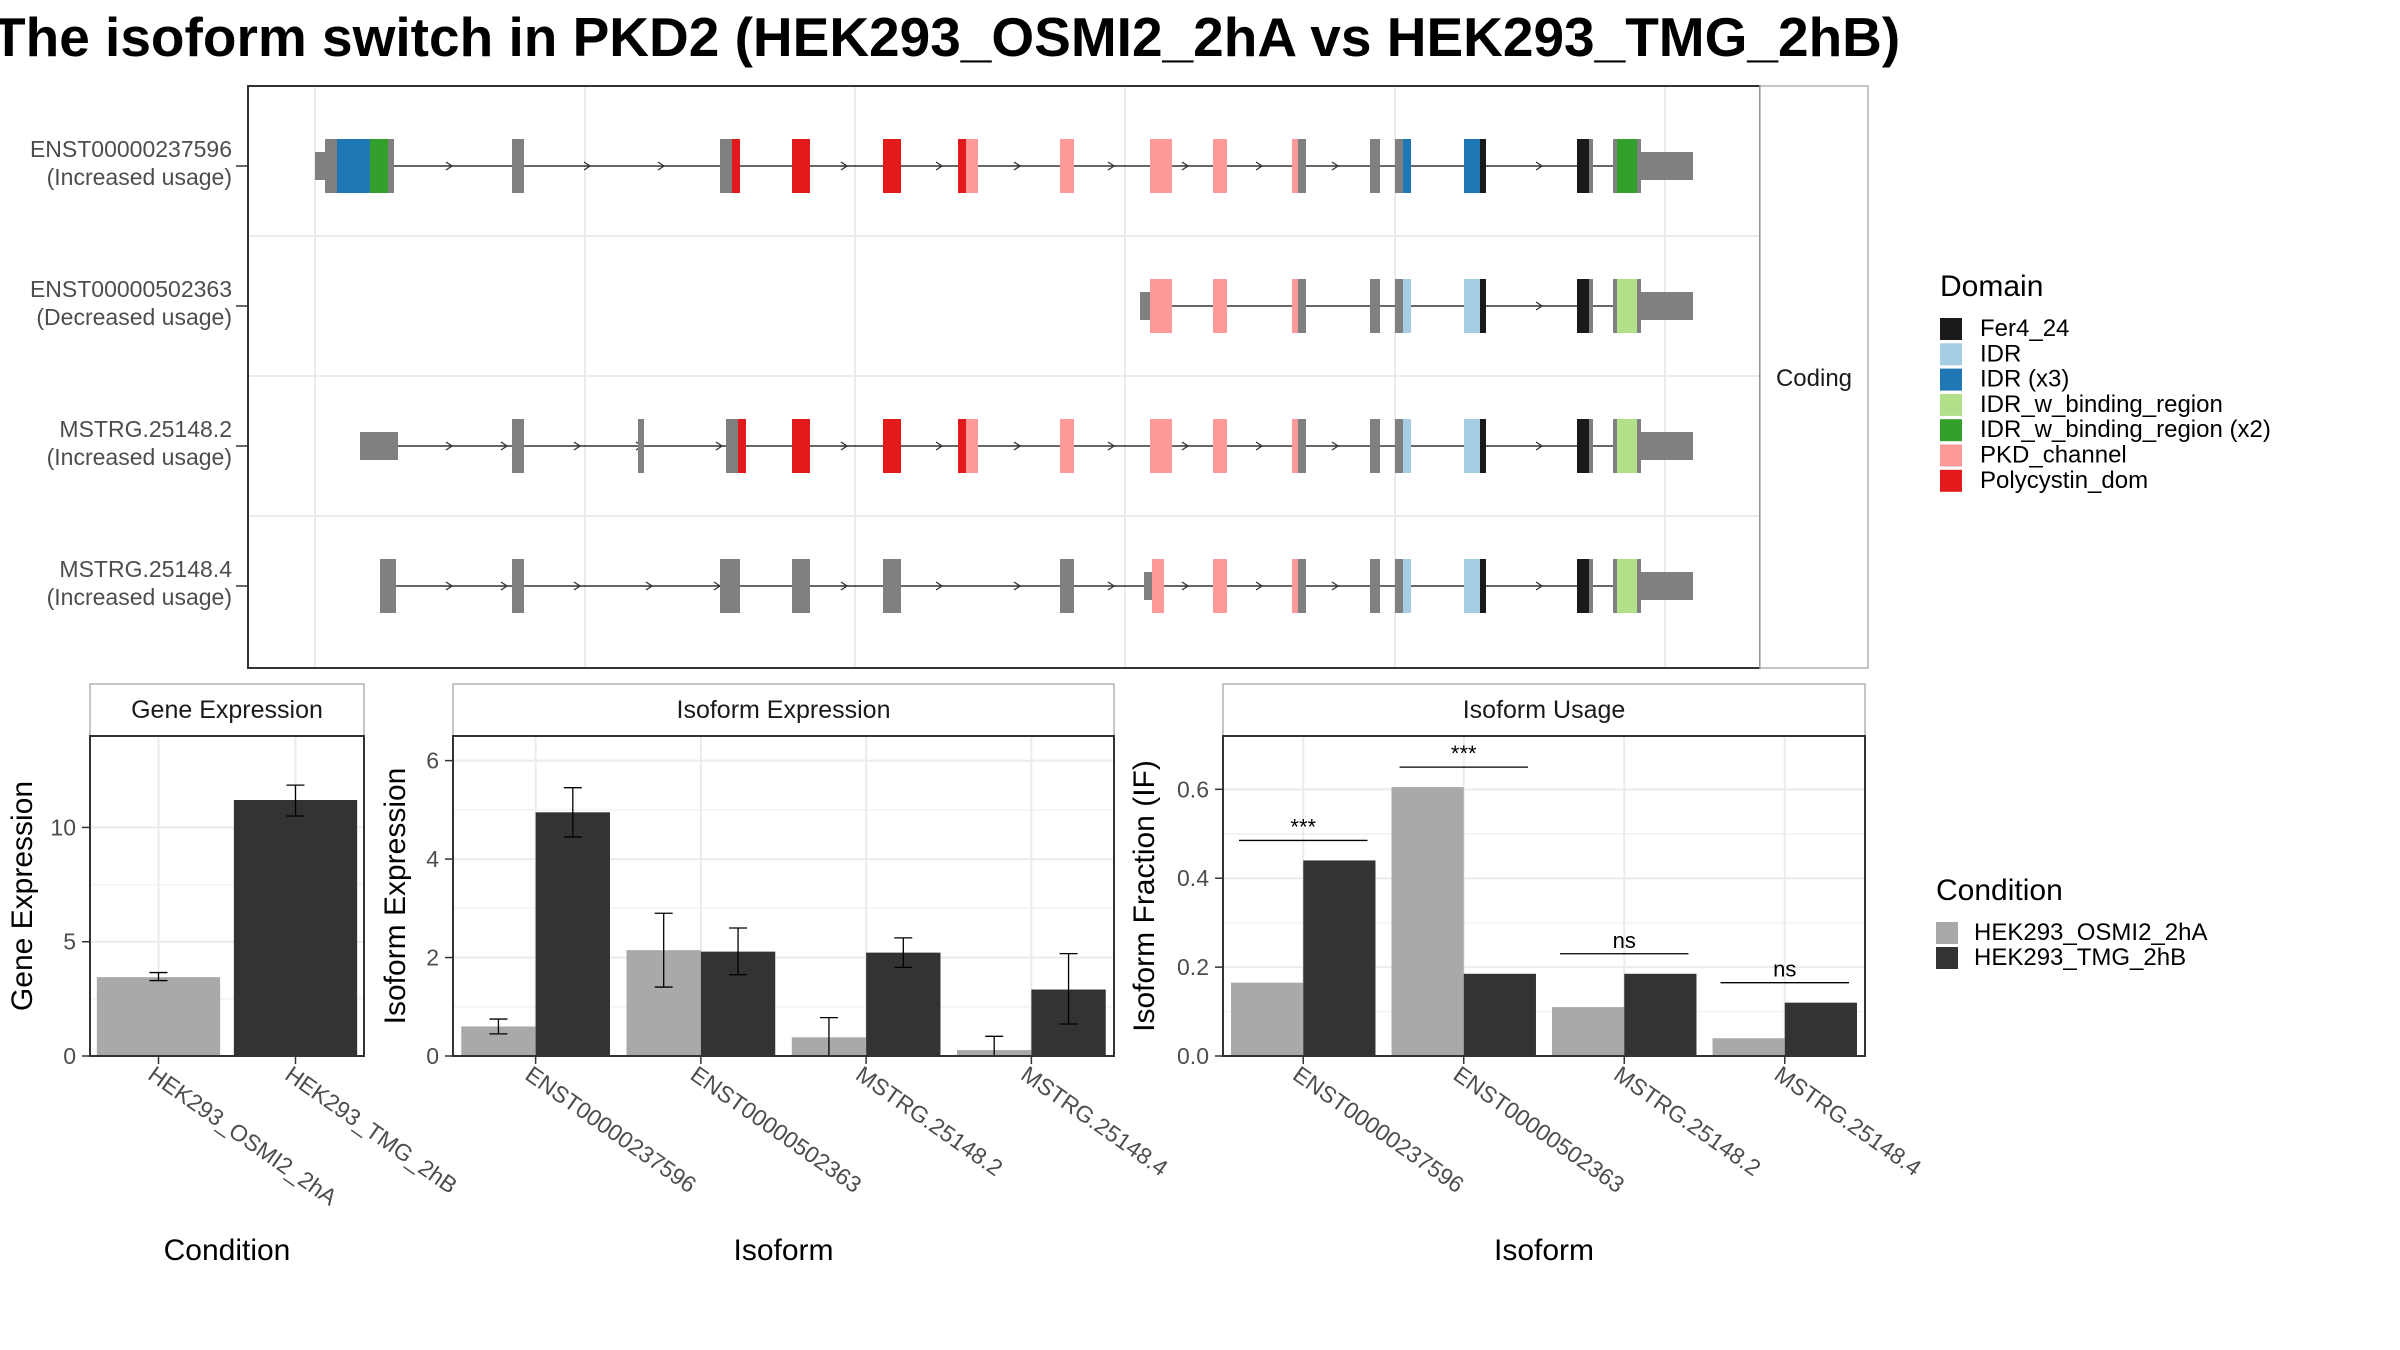 The image size is (2400, 1350). What do you see at coordinates (2064, 480) in the screenshot?
I see `legend-label: Polycystin_dom` at bounding box center [2064, 480].